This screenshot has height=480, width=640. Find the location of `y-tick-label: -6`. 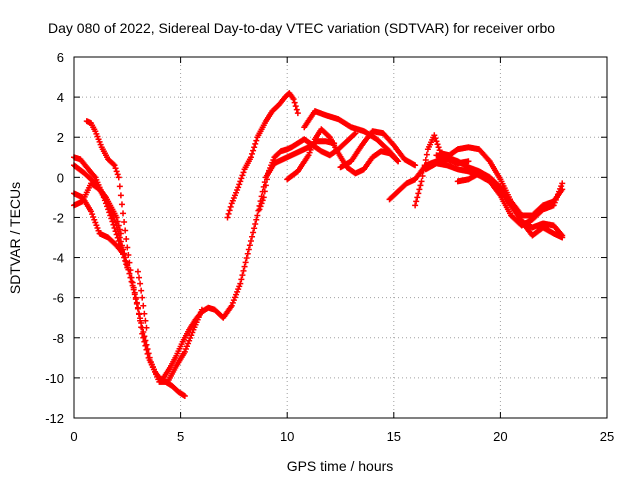

y-tick-label: -6 is located at coordinates (58, 298).